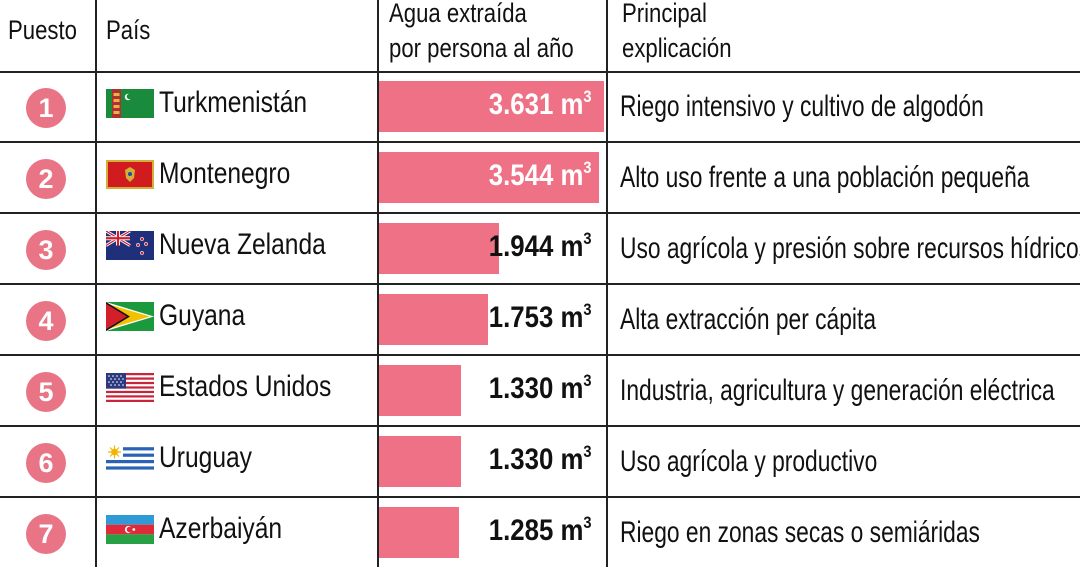  Describe the element at coordinates (221, 528) in the screenshot. I see `country-name: Azerbaiyán` at that location.